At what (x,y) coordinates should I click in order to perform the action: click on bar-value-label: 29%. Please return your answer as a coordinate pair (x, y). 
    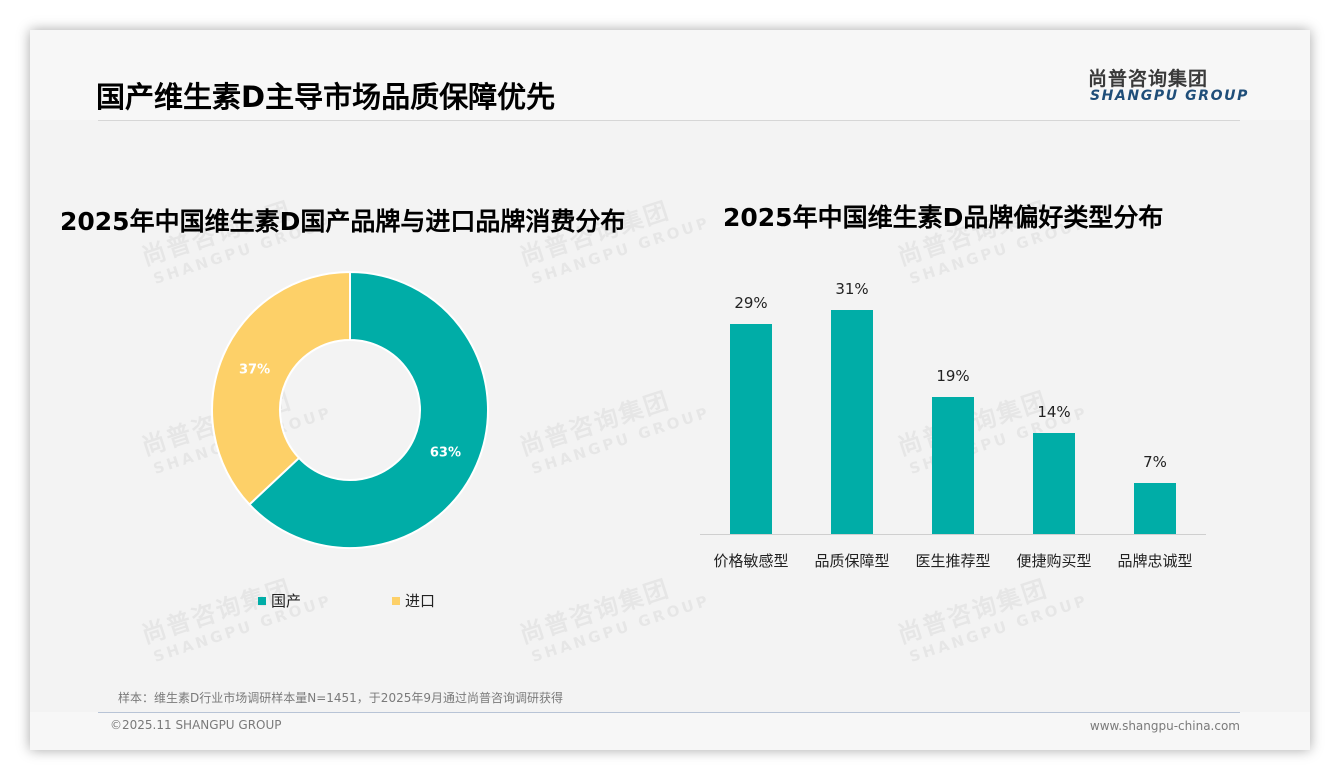
    Looking at the image, I should click on (751, 303).